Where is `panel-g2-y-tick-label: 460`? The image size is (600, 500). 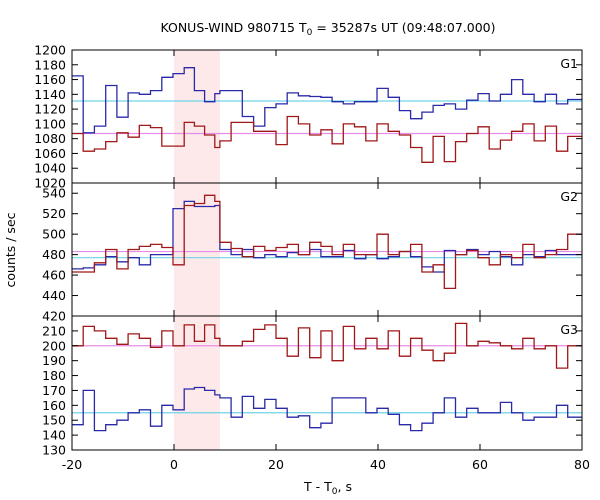
panel-g2-y-tick-label: 460 is located at coordinates (54, 275).